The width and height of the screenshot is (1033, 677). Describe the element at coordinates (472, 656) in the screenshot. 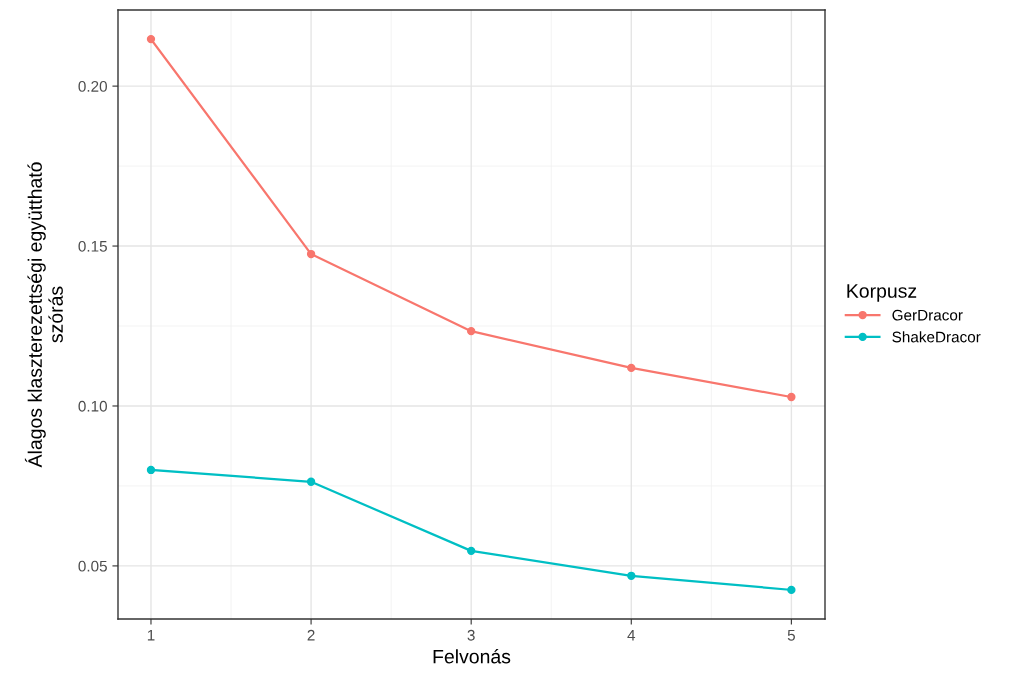

I see `x-axis-title: Felvonás` at that location.